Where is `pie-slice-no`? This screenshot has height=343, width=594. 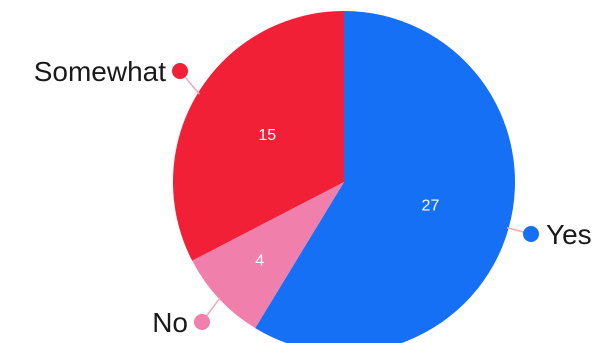
pie-slice-no is located at coordinates (268, 255).